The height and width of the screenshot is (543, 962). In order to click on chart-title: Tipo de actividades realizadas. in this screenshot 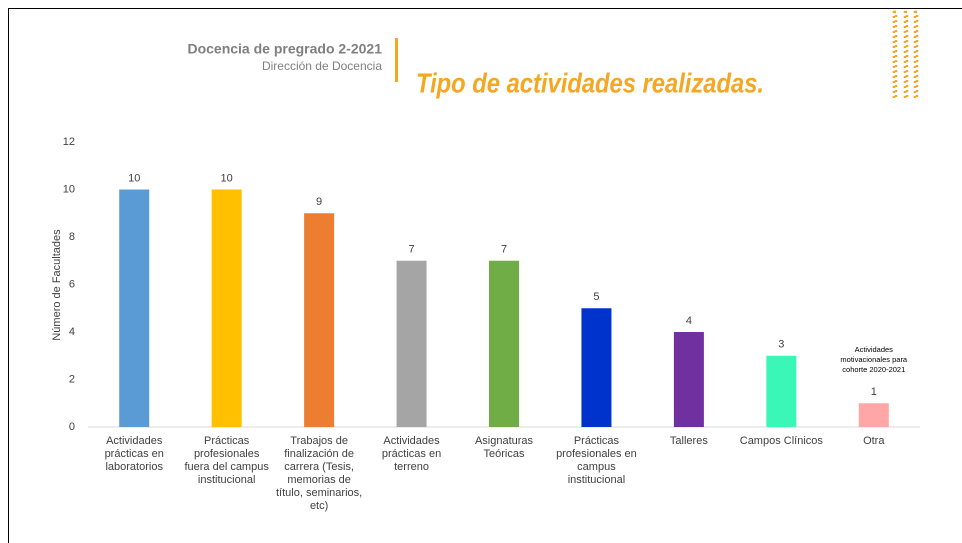, I will do `click(590, 82)`.